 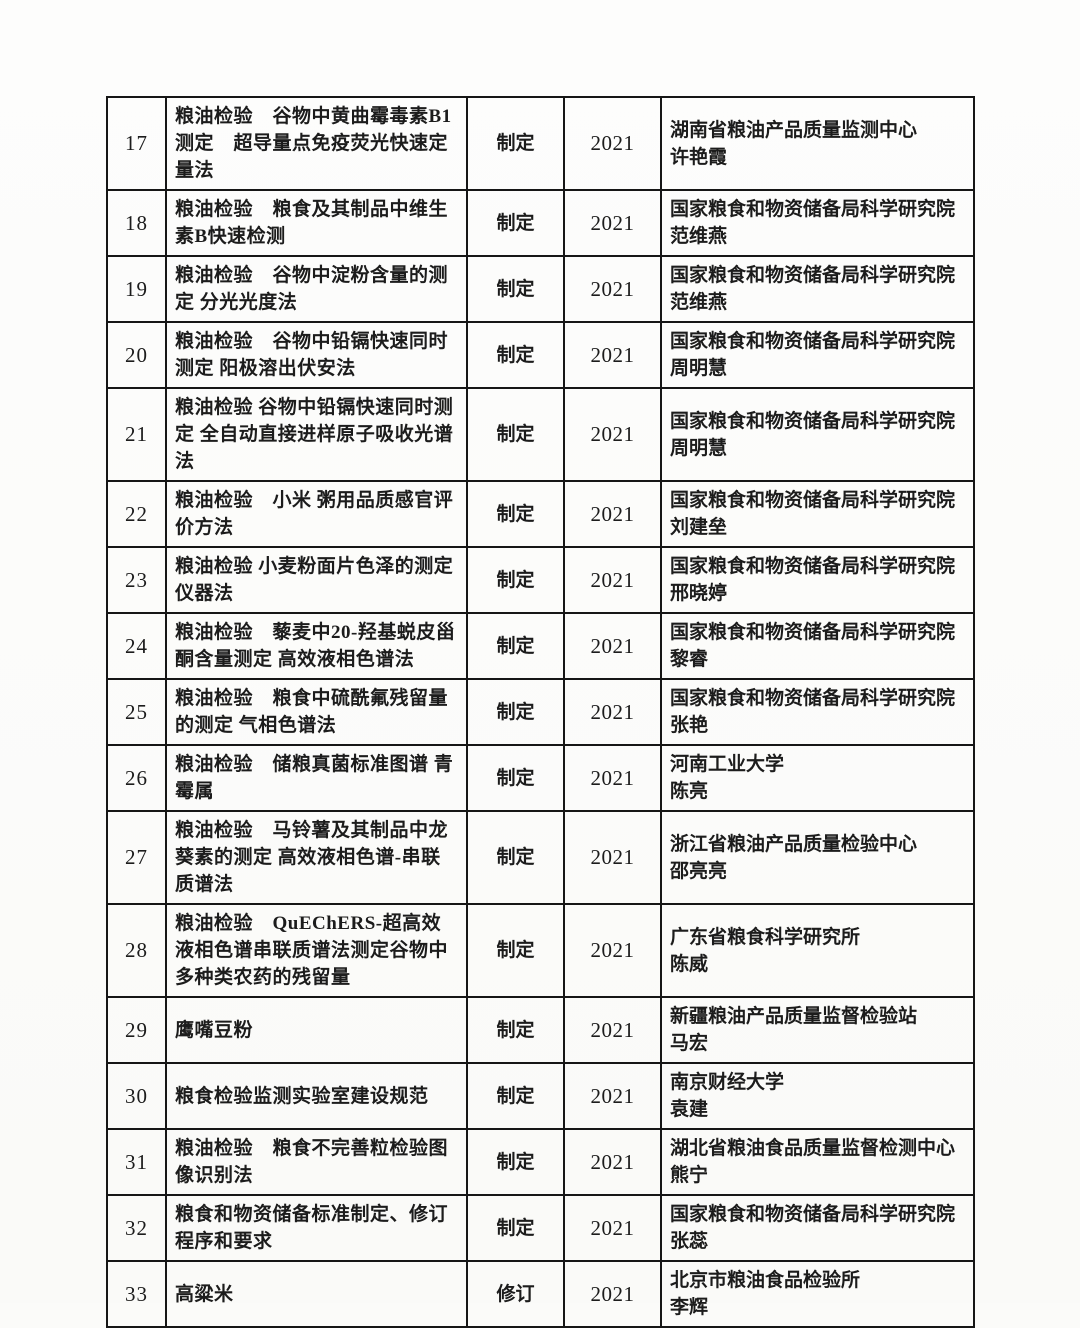 I want to click on row-number-cell: 25, so click(x=136, y=712).